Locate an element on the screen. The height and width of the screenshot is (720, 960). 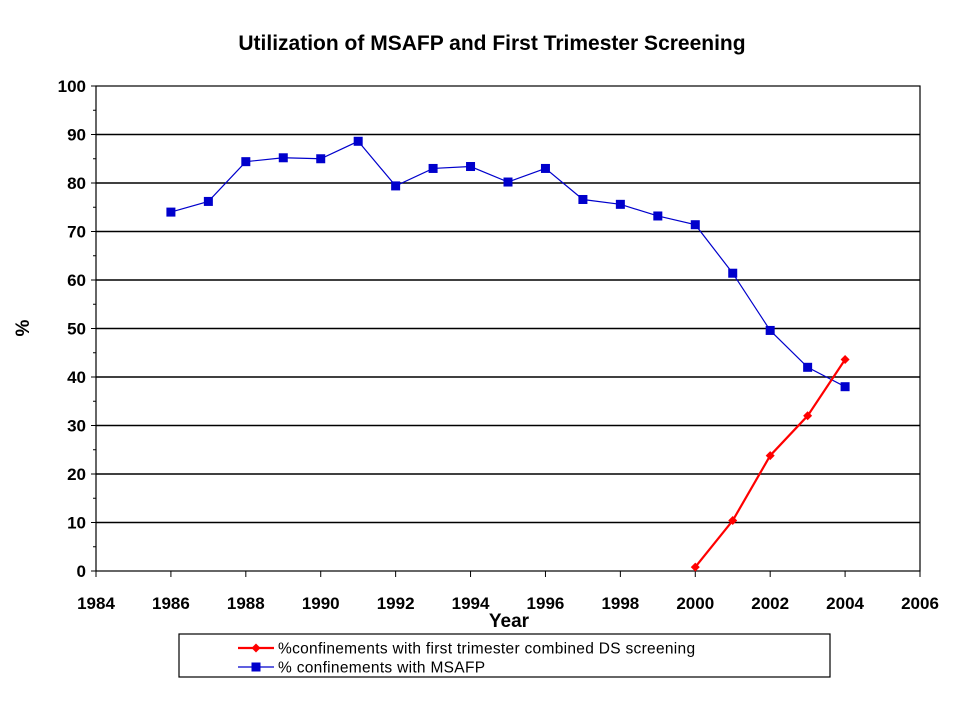
y-tick-label: 50 is located at coordinates (76, 329).